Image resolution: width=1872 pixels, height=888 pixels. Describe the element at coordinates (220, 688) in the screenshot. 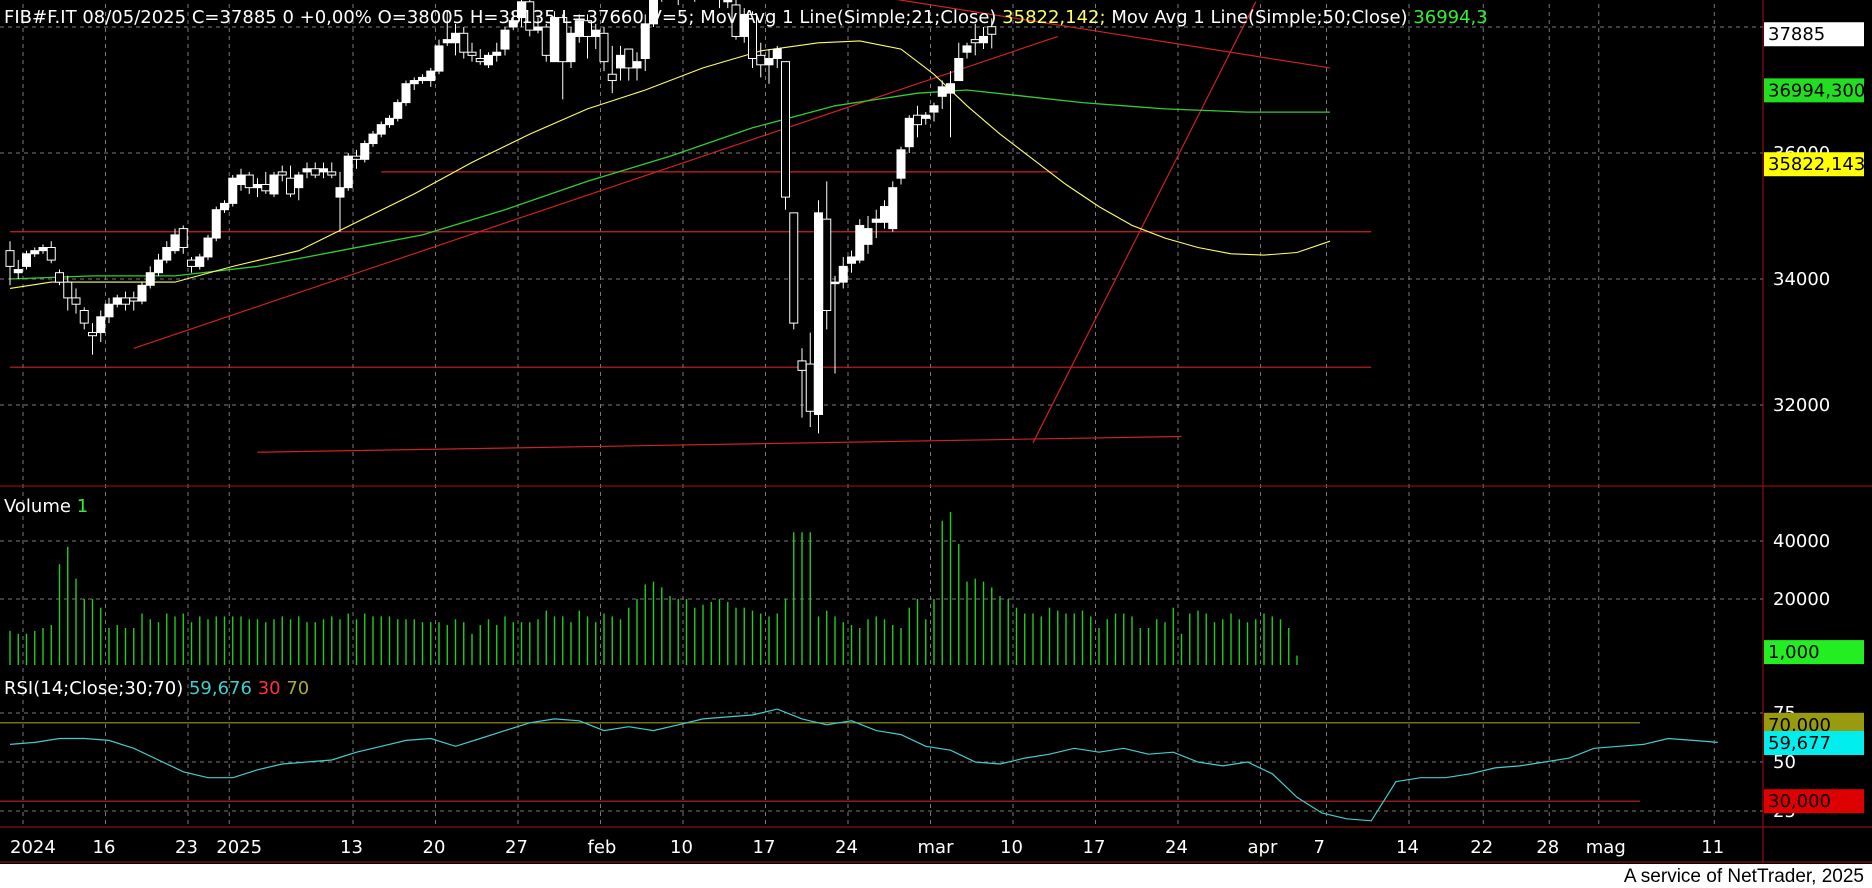

I see `rsi-title-value: 59,676` at that location.